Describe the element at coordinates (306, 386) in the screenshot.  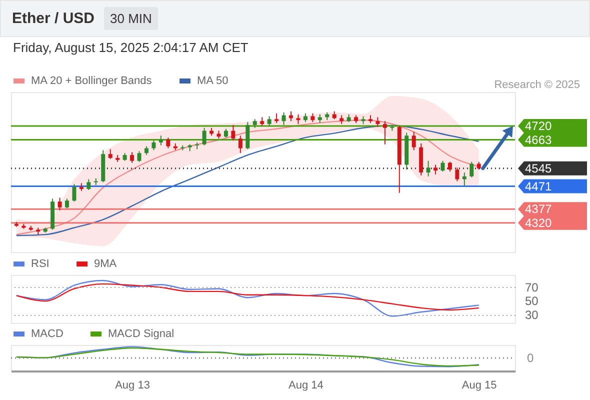
I see `x-tick-label: Aug 14` at that location.